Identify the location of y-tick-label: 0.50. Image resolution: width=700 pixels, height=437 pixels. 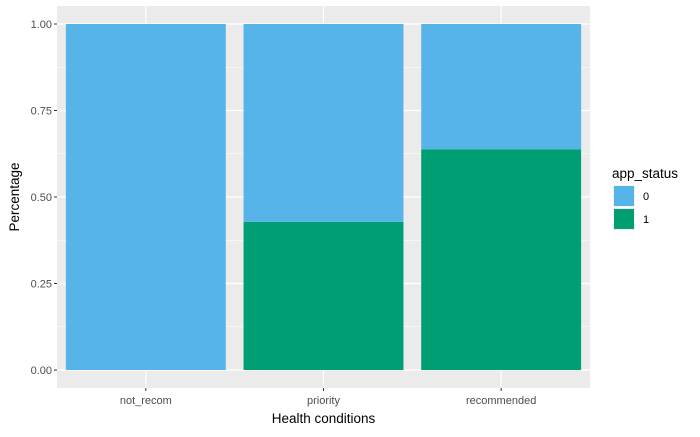
(41, 198).